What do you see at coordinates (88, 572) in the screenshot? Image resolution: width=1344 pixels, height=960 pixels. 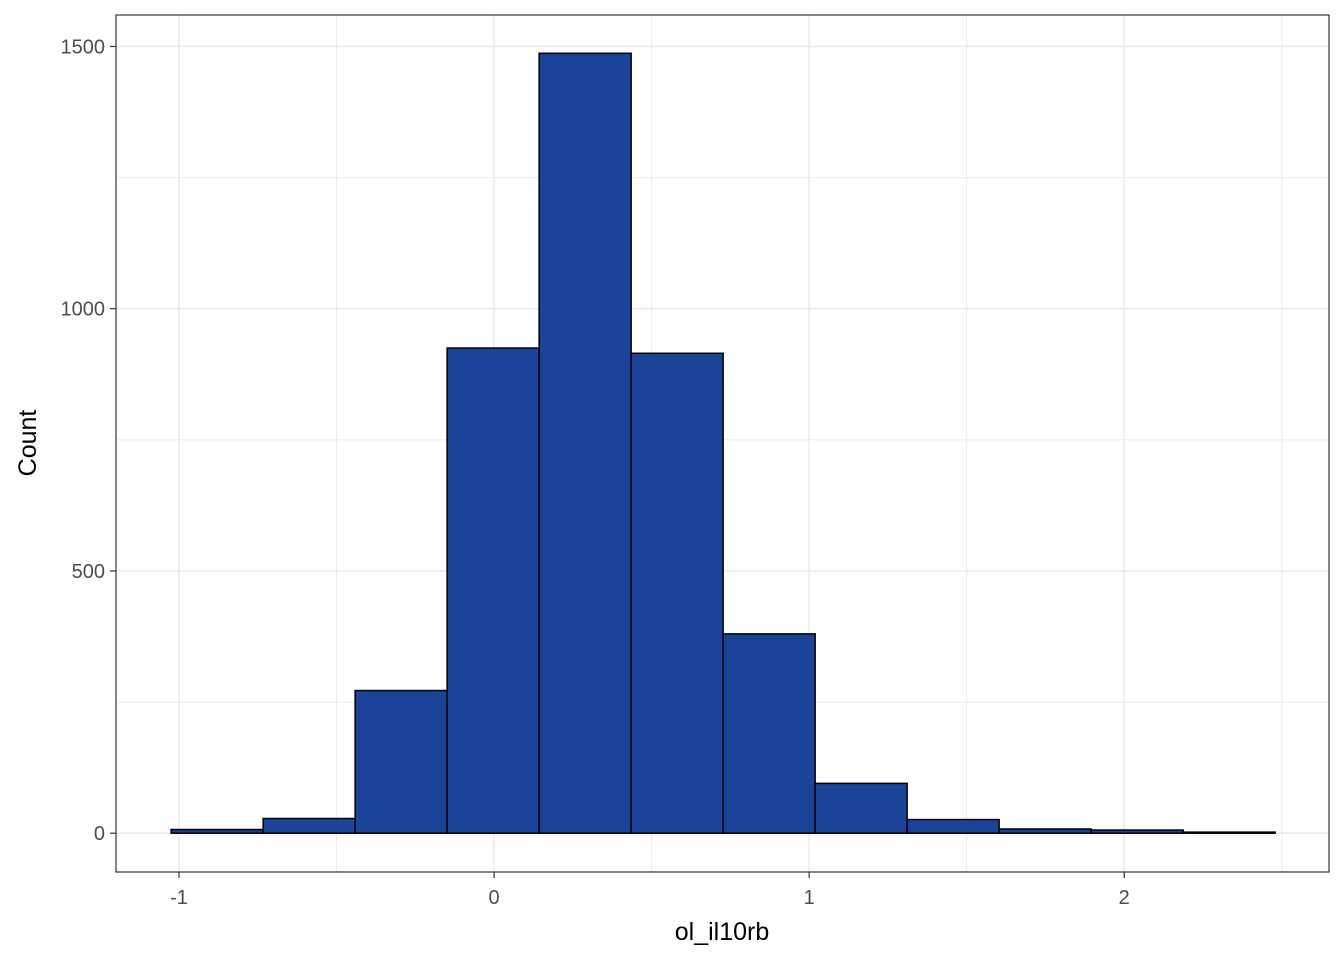 I see `y-tick-label: 500` at bounding box center [88, 572].